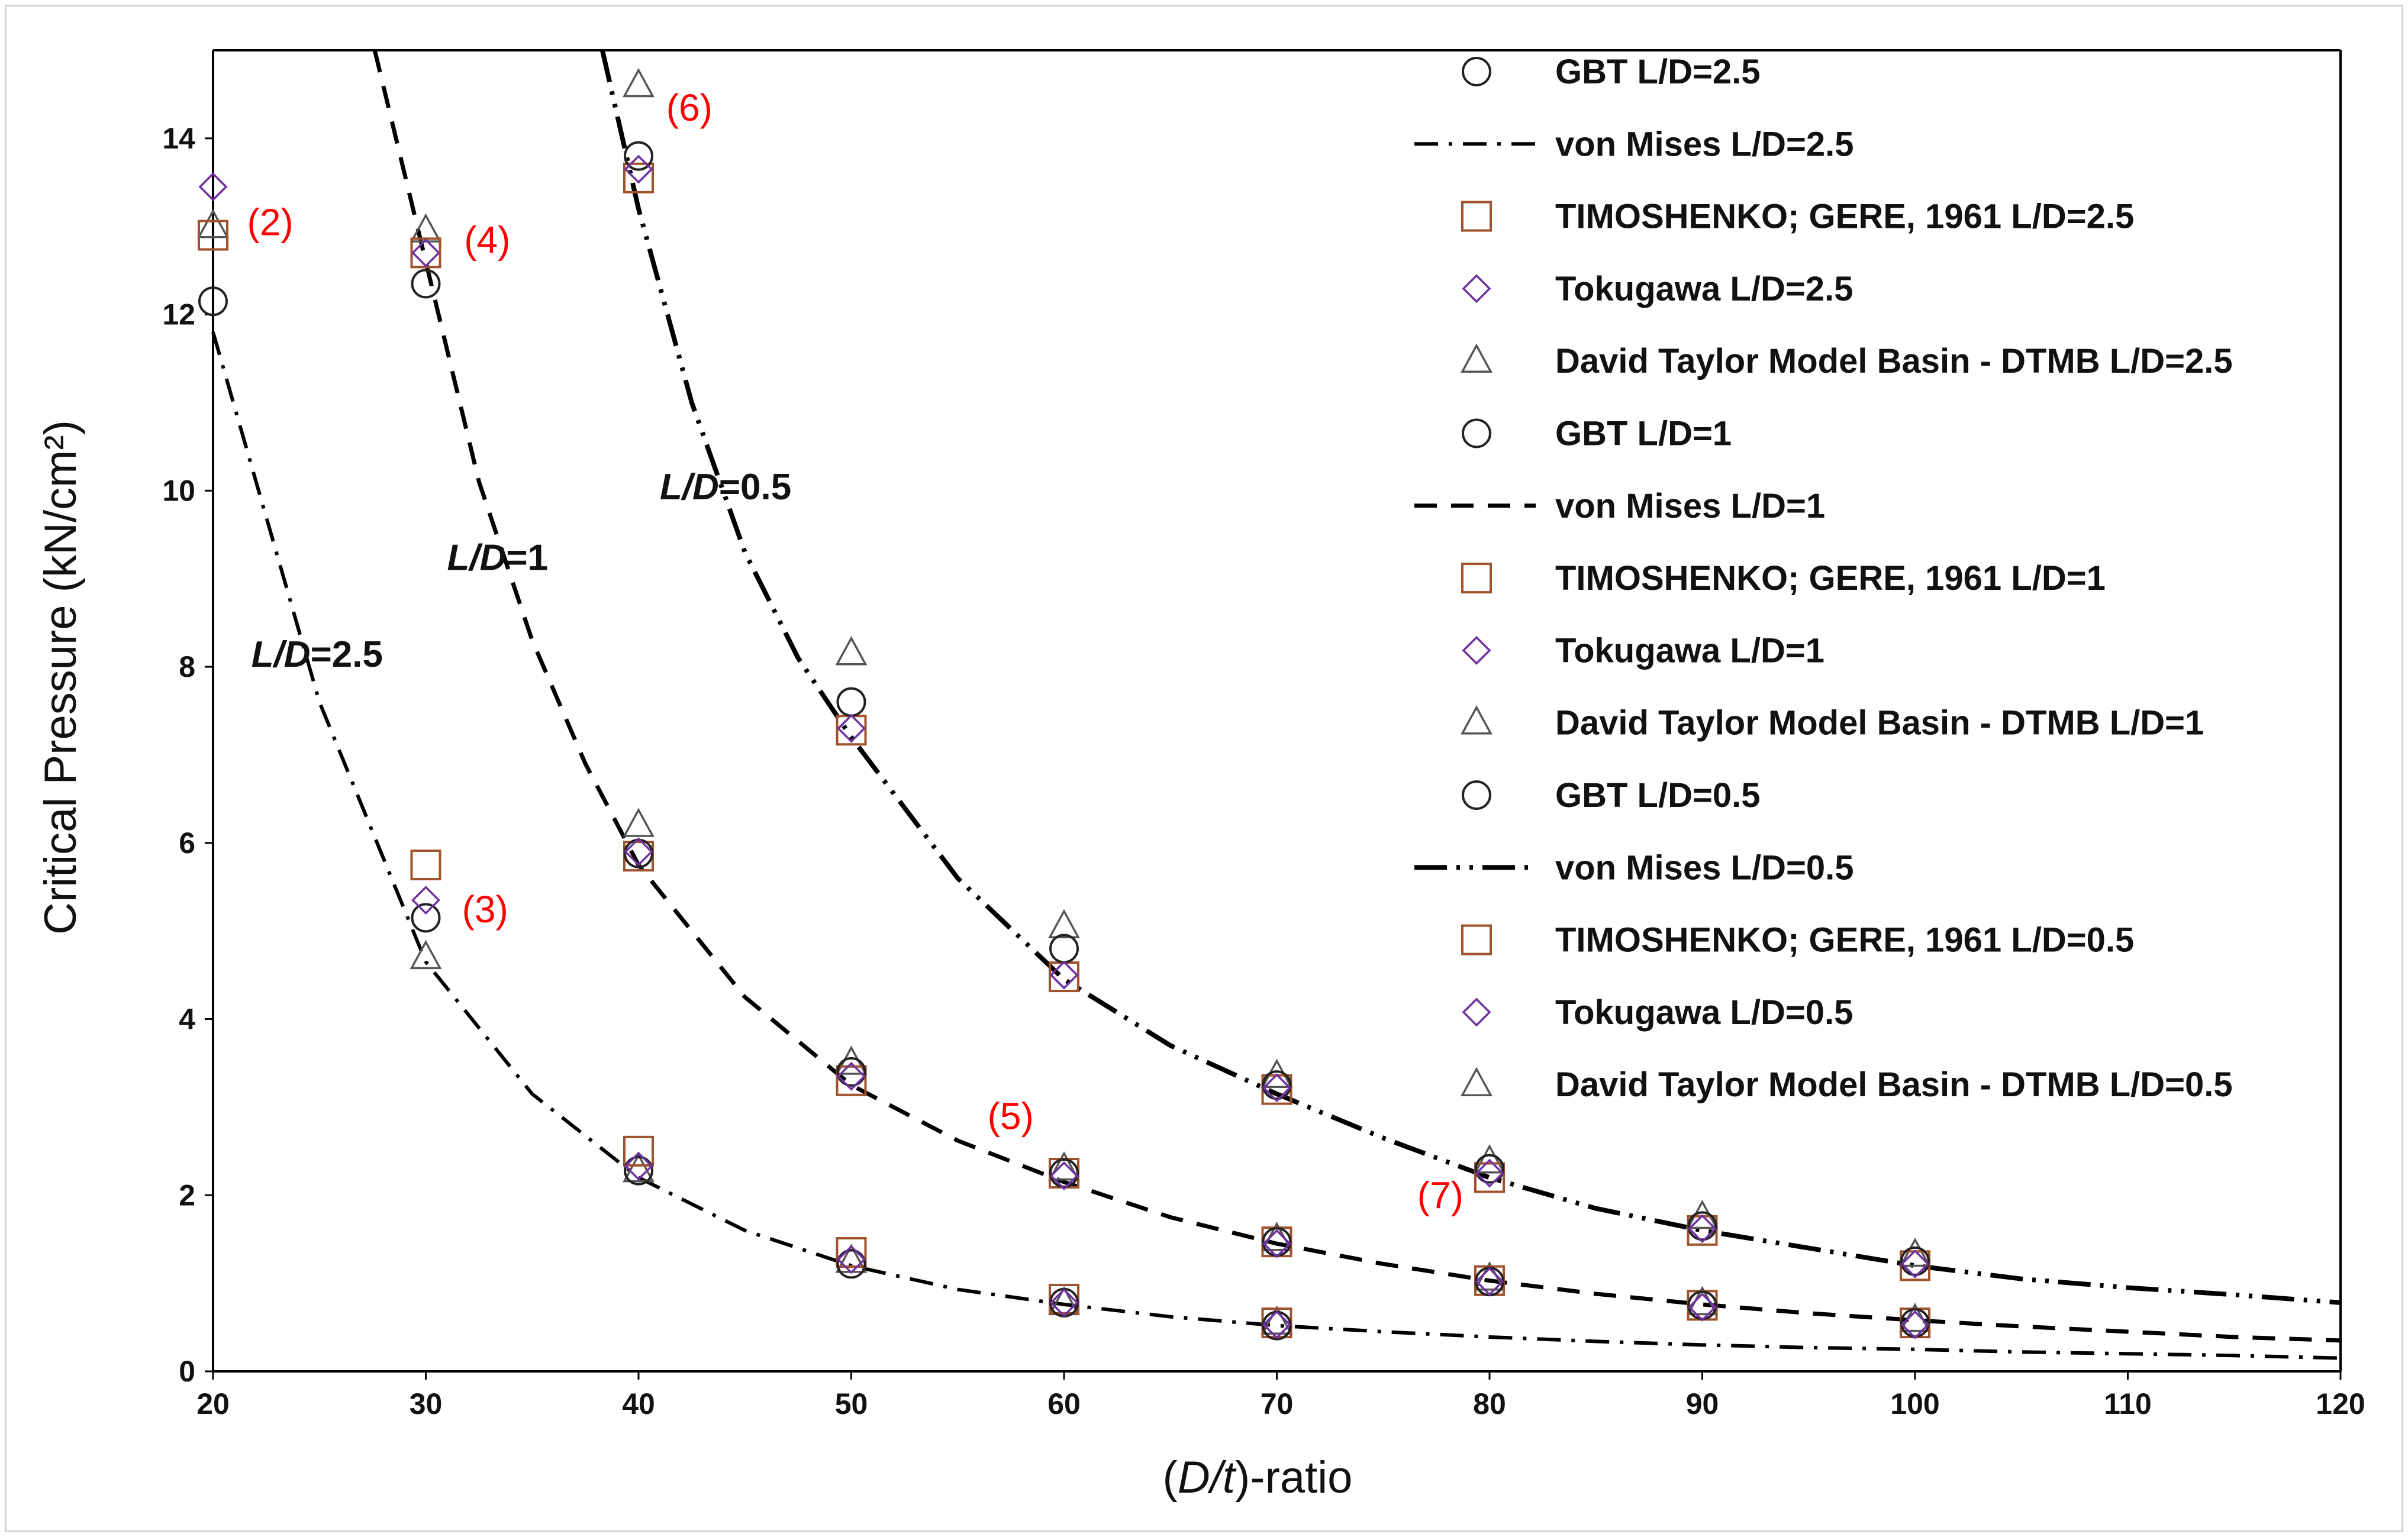  I want to click on legend-label: Tokugawa L/D=0.5, so click(1704, 1012).